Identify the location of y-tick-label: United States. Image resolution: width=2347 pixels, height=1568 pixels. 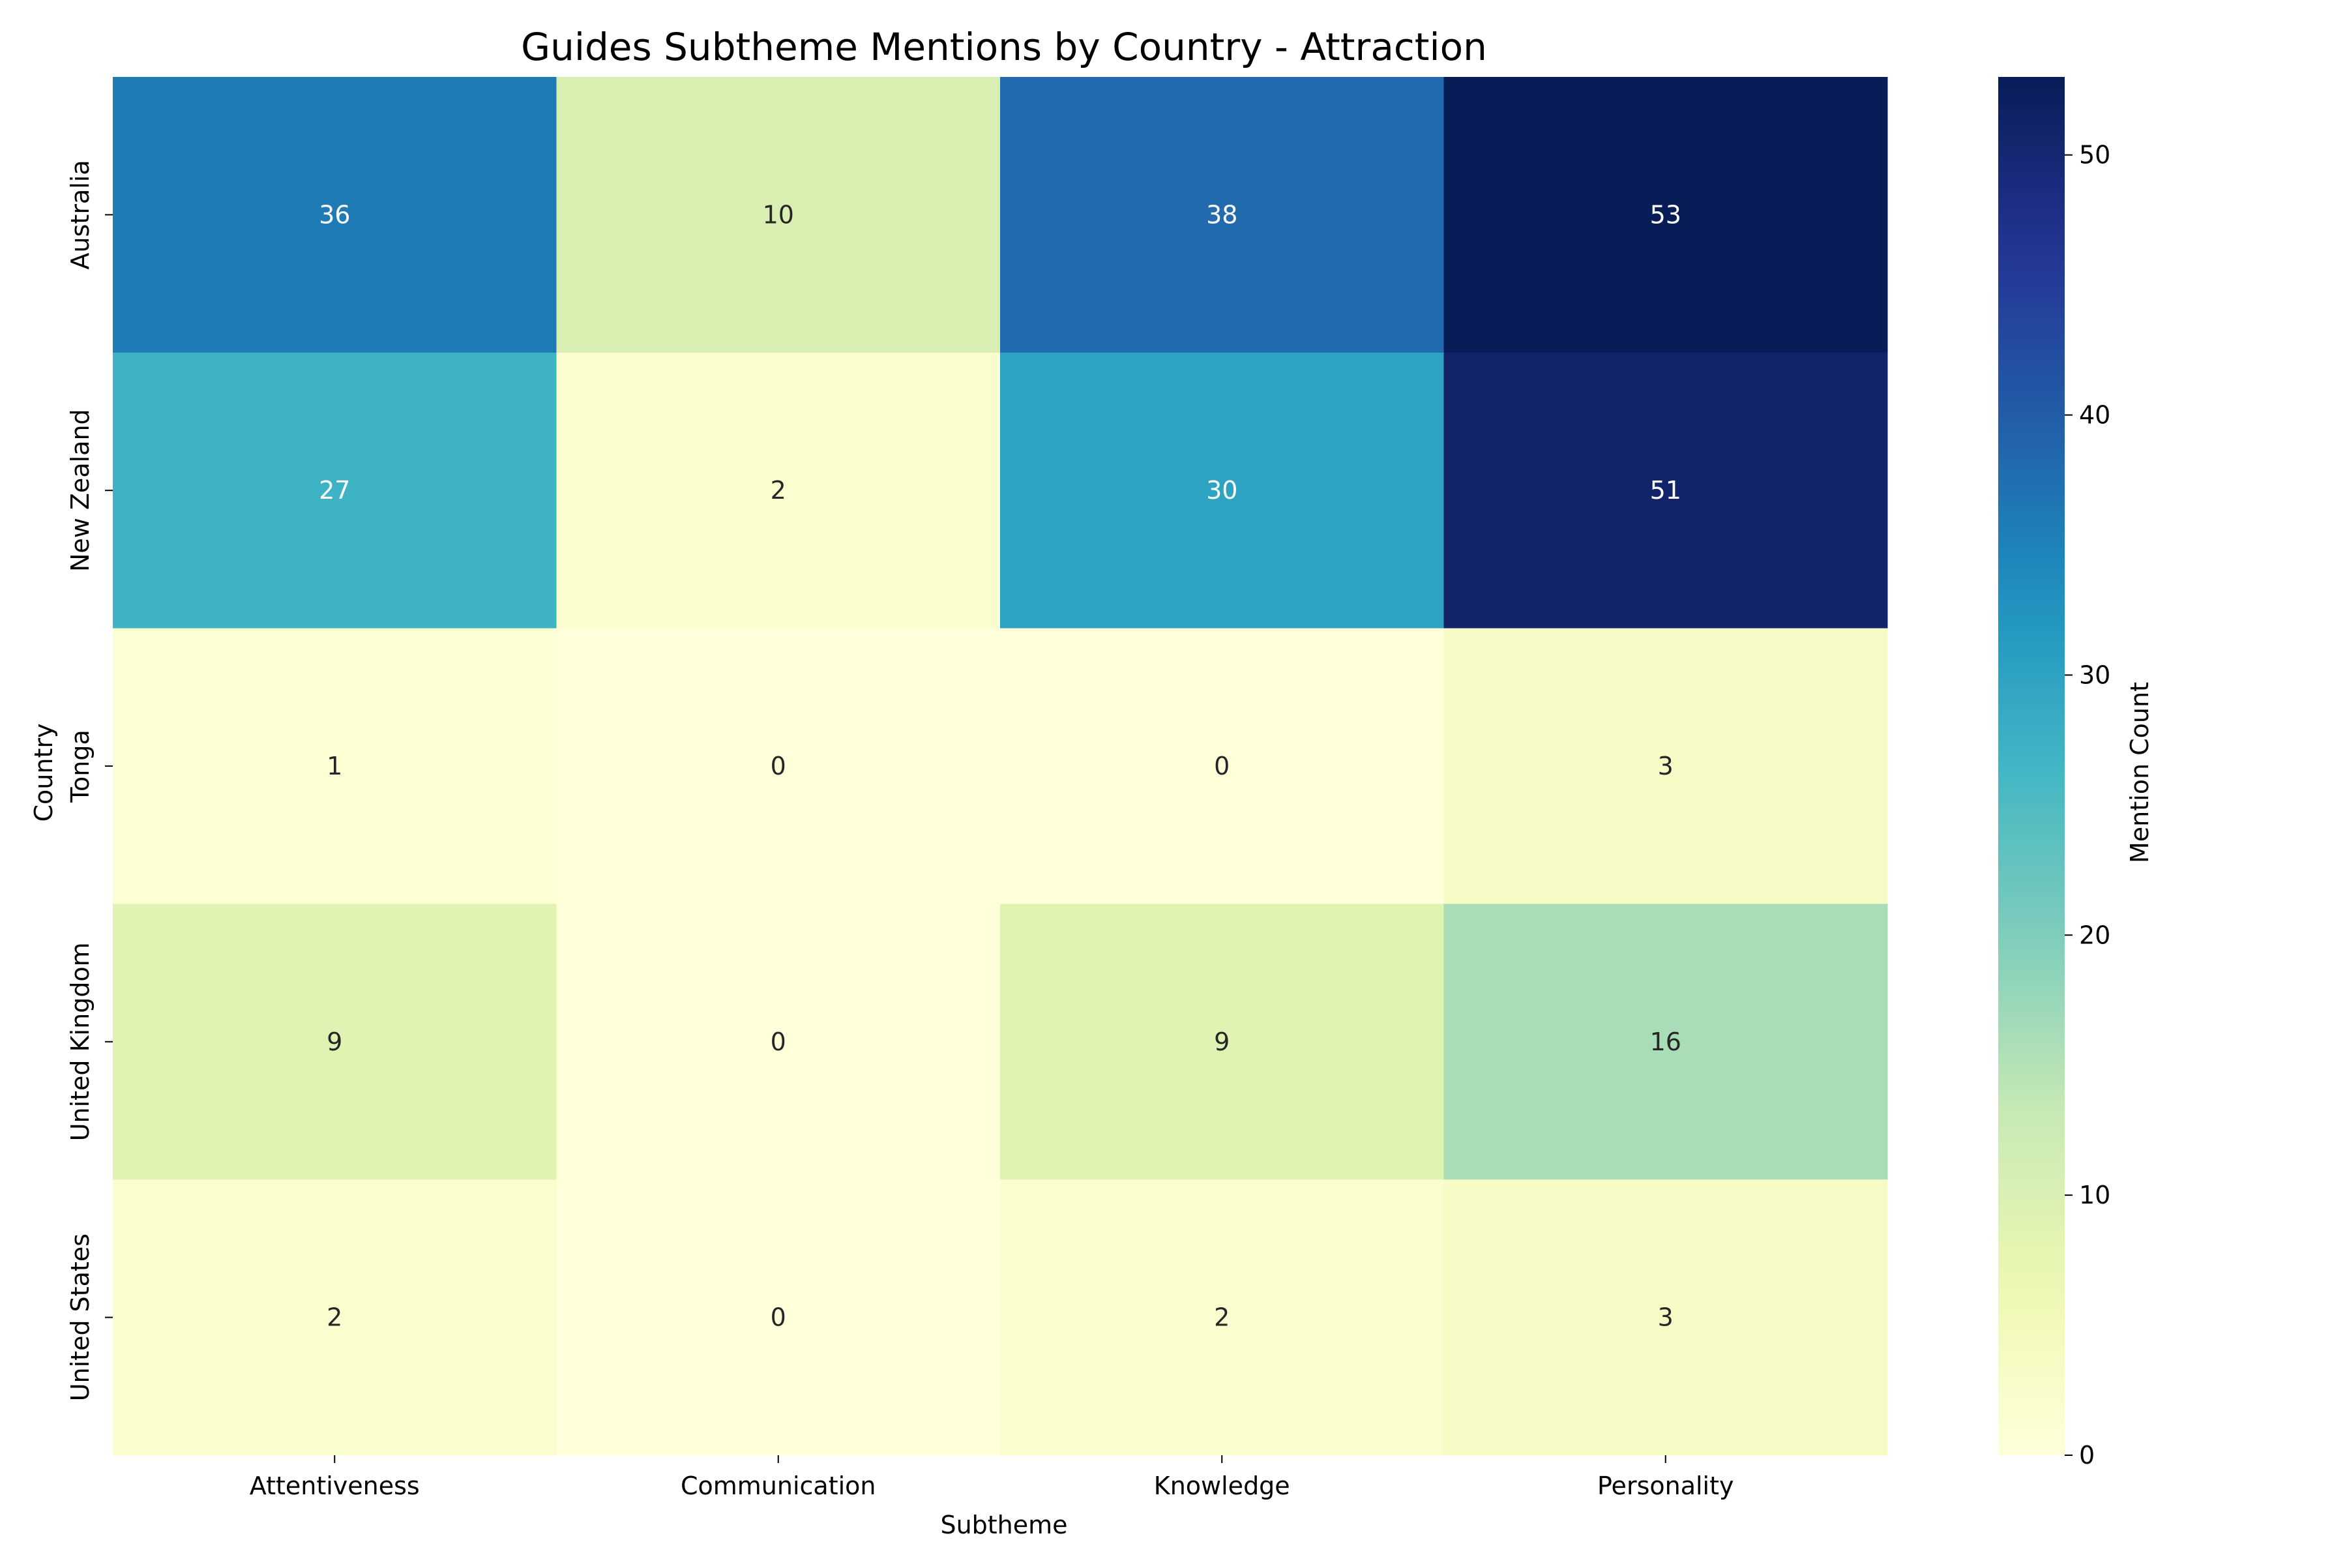
(80, 1318).